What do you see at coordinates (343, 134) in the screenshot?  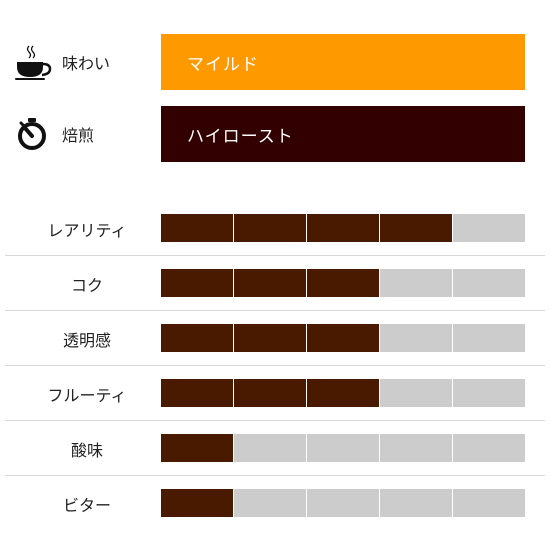 I see `roast-value-box: ハイロースト` at bounding box center [343, 134].